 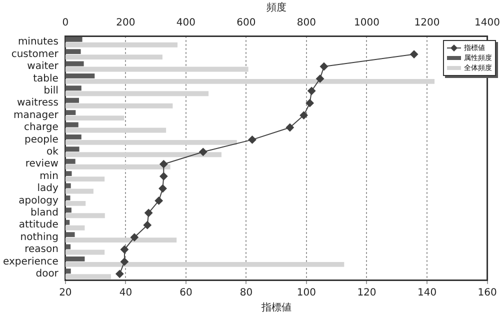 What do you see at coordinates (44, 212) in the screenshot?
I see `y-tick-label: bland` at bounding box center [44, 212].